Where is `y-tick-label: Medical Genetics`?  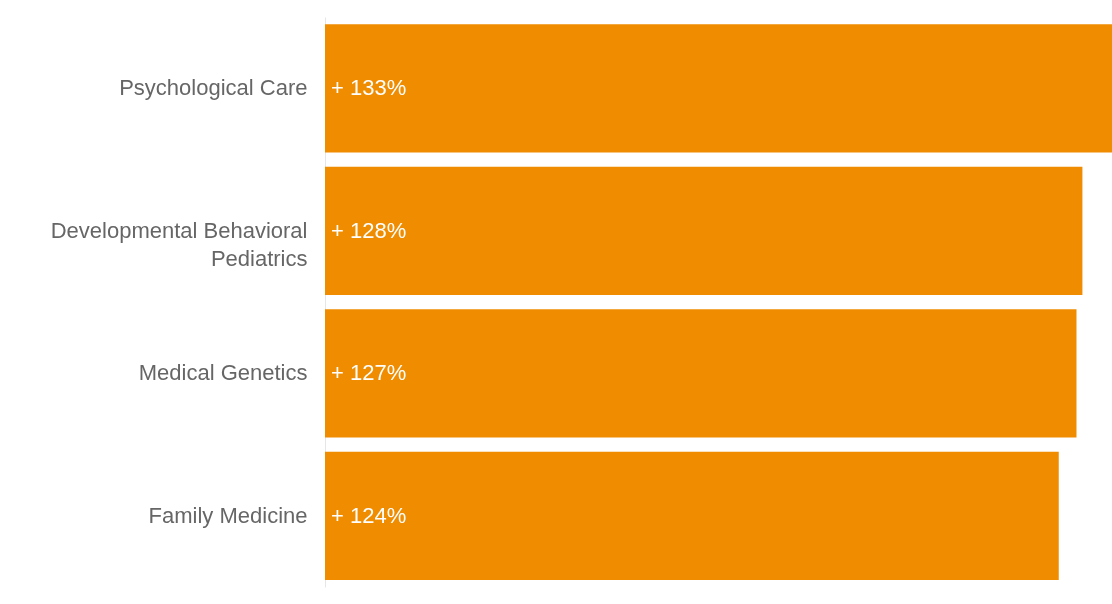 y-tick-label: Medical Genetics is located at coordinates (223, 373).